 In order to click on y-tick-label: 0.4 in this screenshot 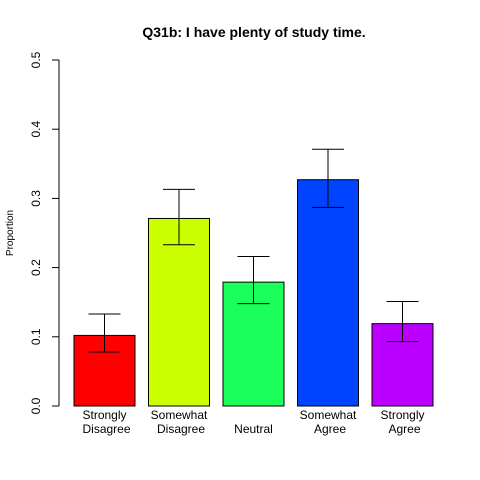, I will do `click(36, 129)`.